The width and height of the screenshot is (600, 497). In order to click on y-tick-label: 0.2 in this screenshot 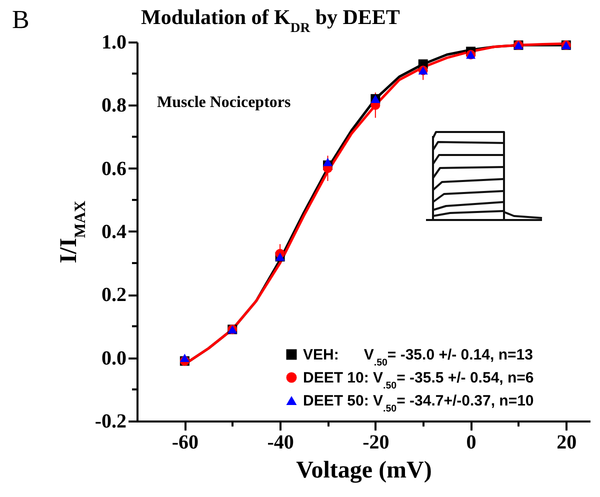, I will do `click(114, 295)`.